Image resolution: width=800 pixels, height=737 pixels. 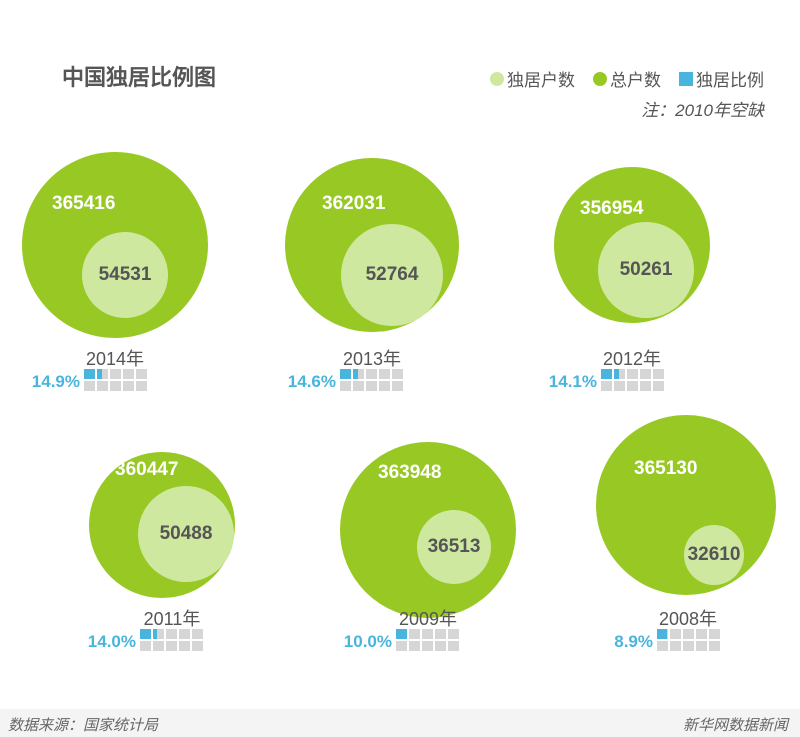 What do you see at coordinates (635, 80) in the screenshot?
I see `legend-label: 总户数` at bounding box center [635, 80].